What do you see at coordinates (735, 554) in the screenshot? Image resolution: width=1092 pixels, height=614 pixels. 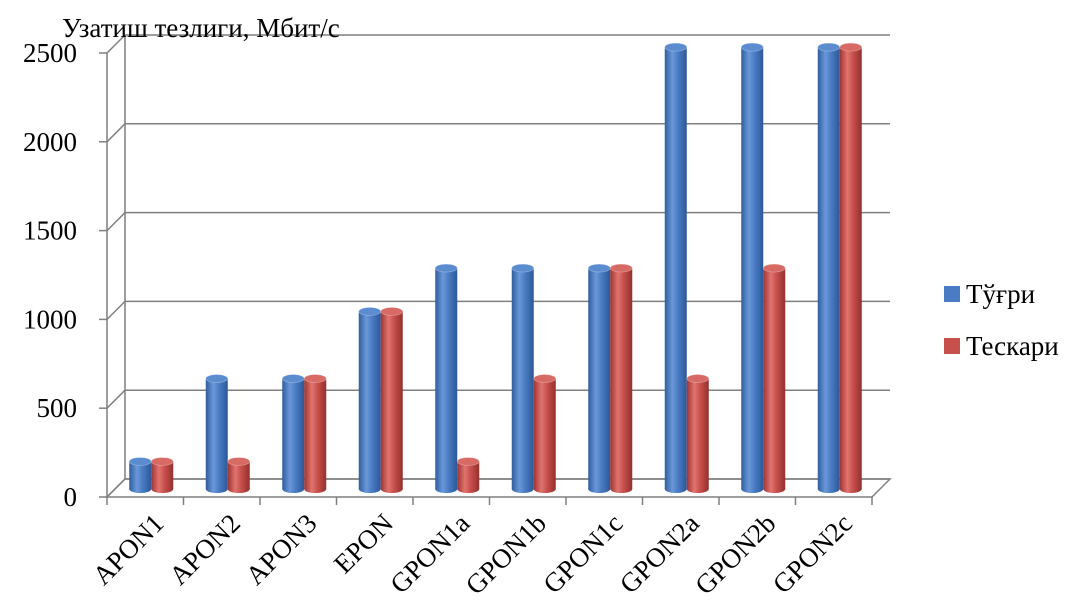 I see `x-tick-label: GPON2b` at bounding box center [735, 554].